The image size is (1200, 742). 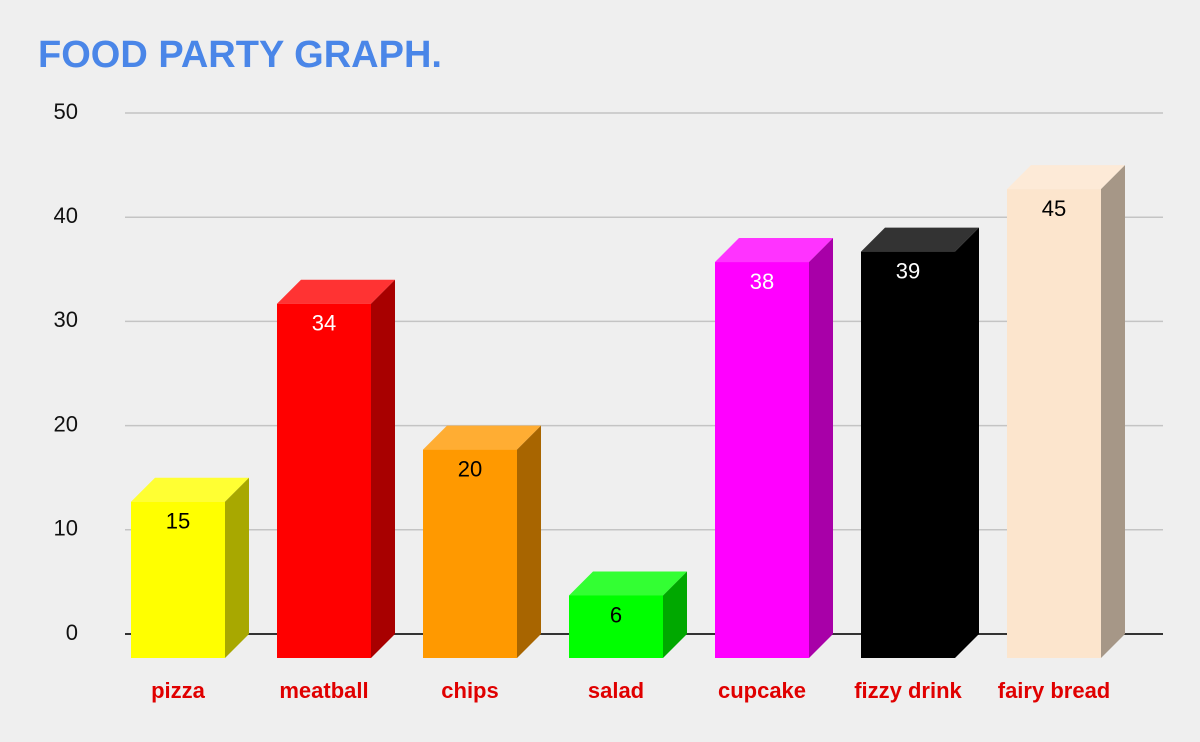 I want to click on y-tick-label: 20, so click(x=66, y=423).